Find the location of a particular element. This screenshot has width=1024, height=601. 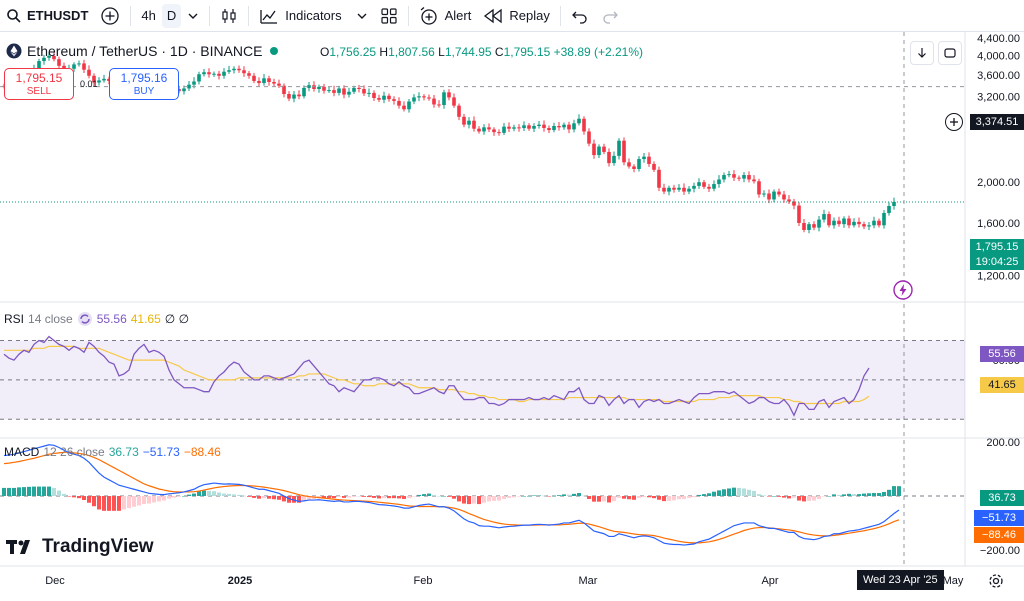

undo-icon is located at coordinates (579, 17).